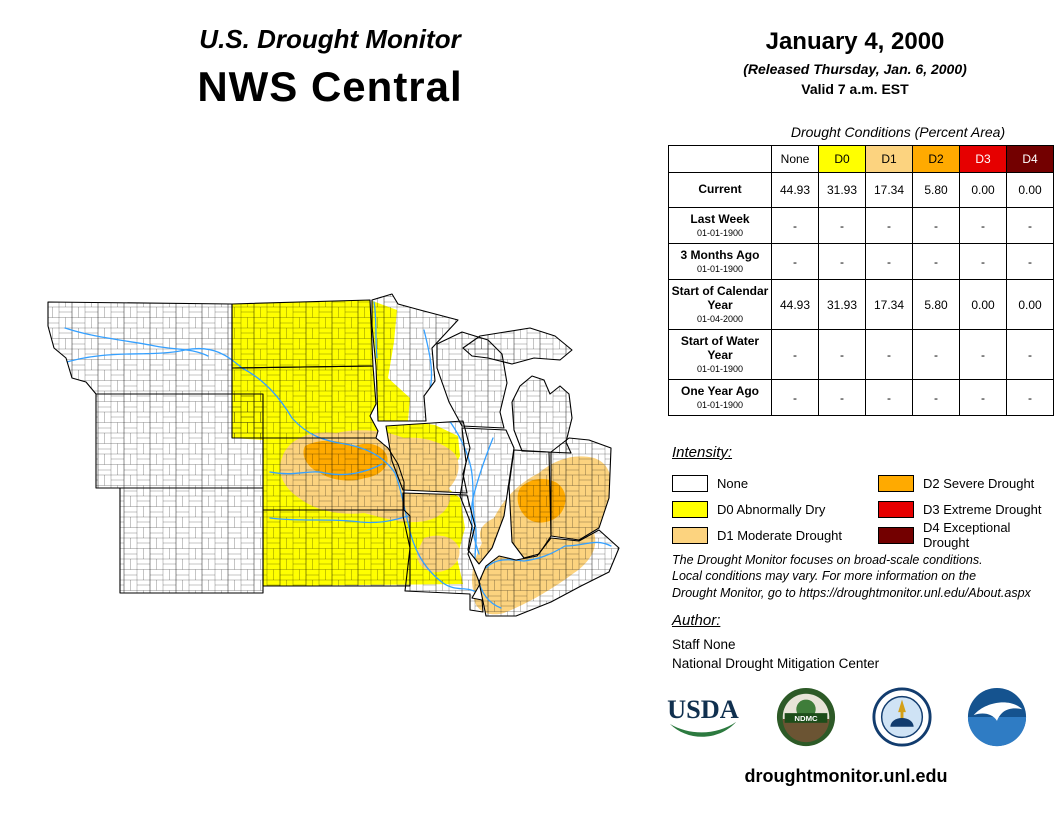  I want to click on table-row: Start of Water Year 01-01-1900 ------, so click(861, 355).